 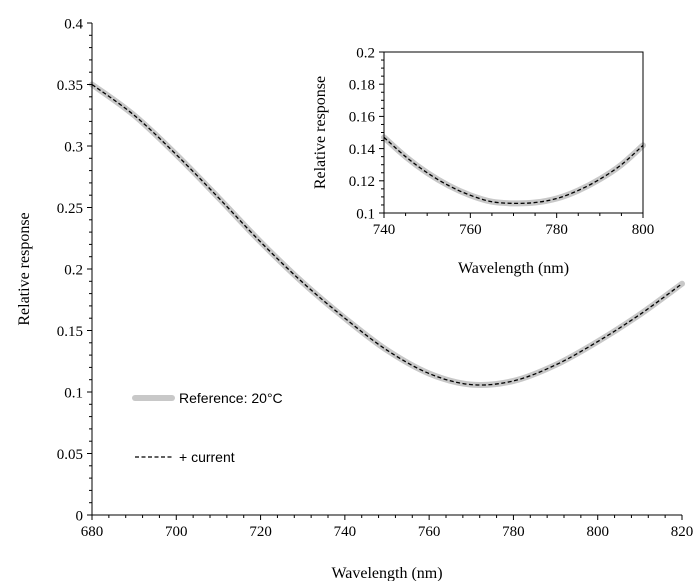 I want to click on main-x-tick-label: 740, so click(x=345, y=532).